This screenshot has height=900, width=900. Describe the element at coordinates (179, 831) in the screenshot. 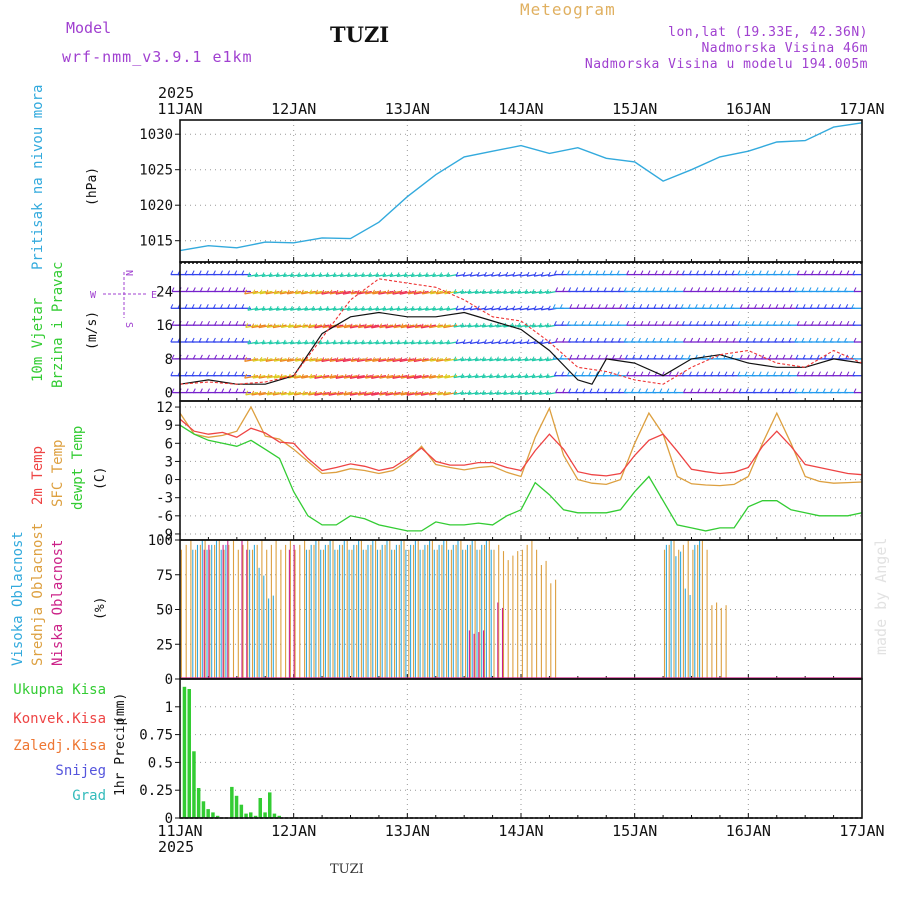

I see `bottom-tick-label: 11JAN` at that location.